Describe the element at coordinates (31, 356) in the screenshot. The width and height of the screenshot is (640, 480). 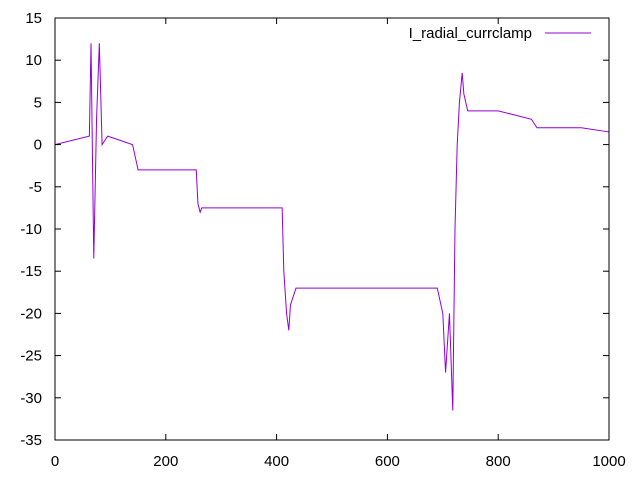
I see `y-tick-label: -25` at that location.